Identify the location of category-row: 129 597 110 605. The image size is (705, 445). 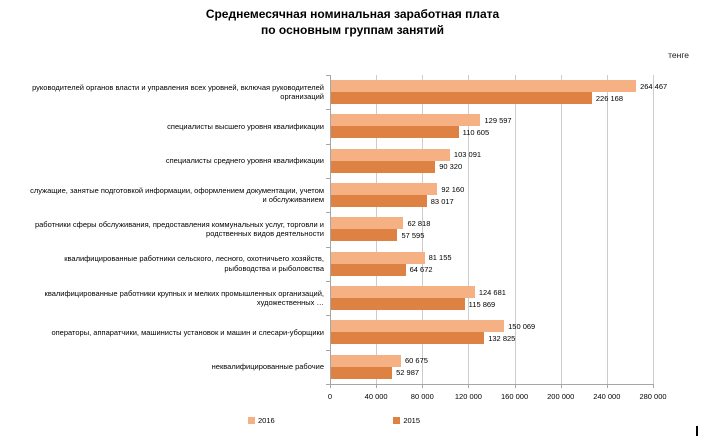
(492, 126).